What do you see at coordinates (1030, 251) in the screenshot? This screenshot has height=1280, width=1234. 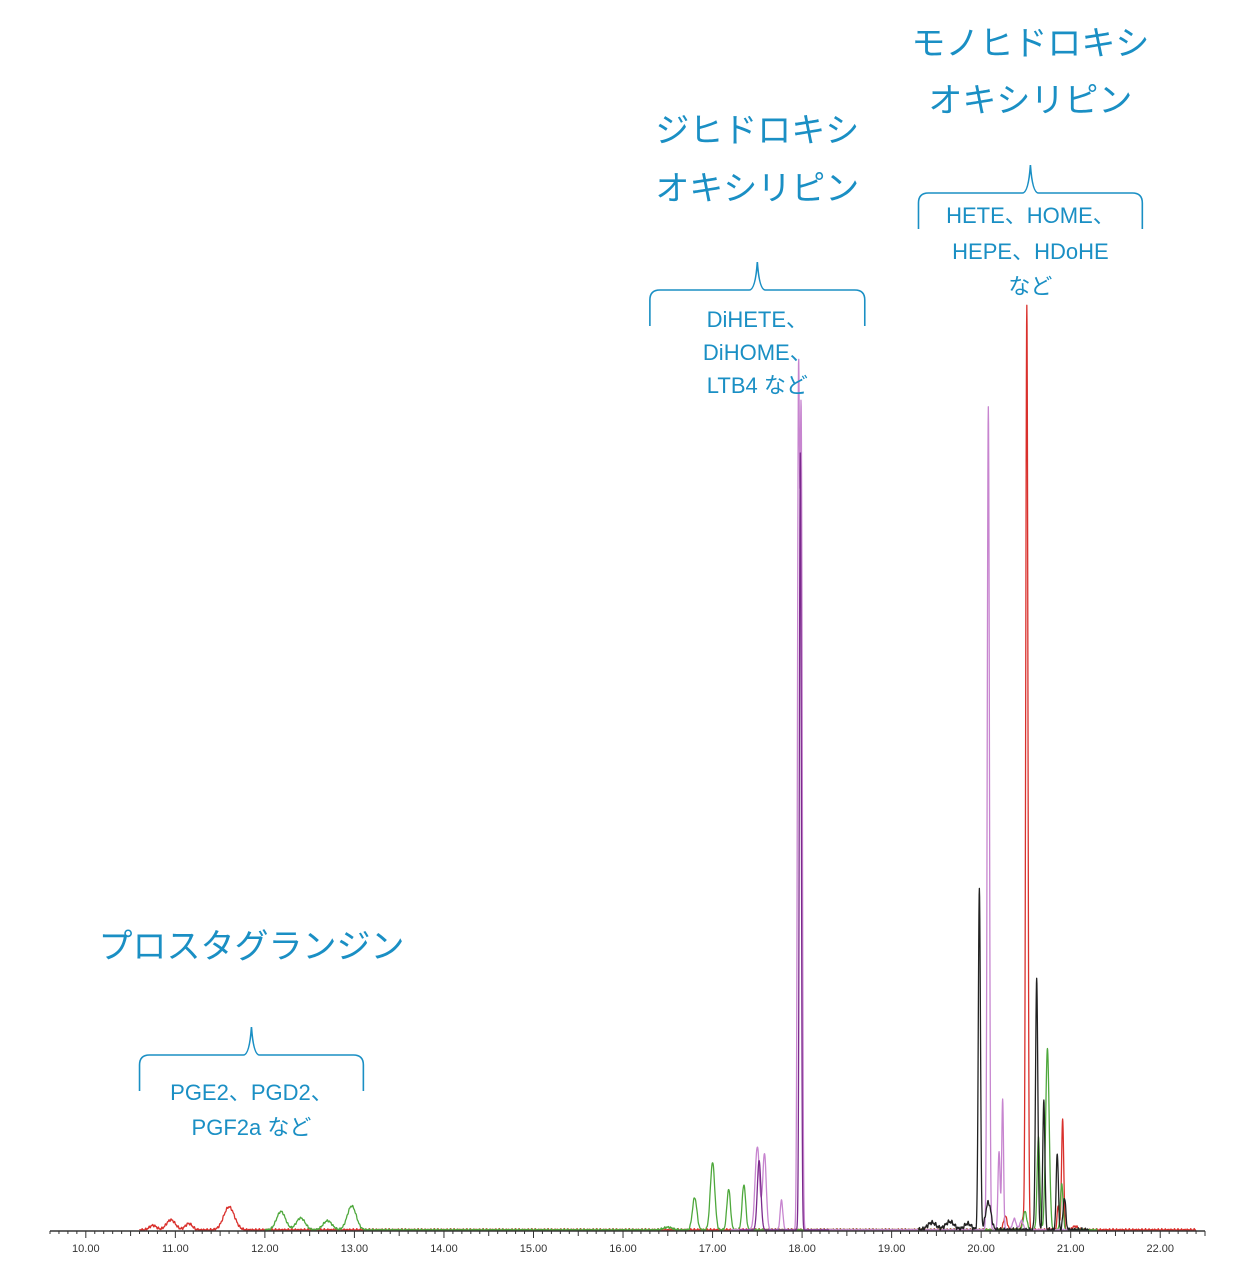 I see `group-members-line: HEPE、HDoHE` at bounding box center [1030, 251].